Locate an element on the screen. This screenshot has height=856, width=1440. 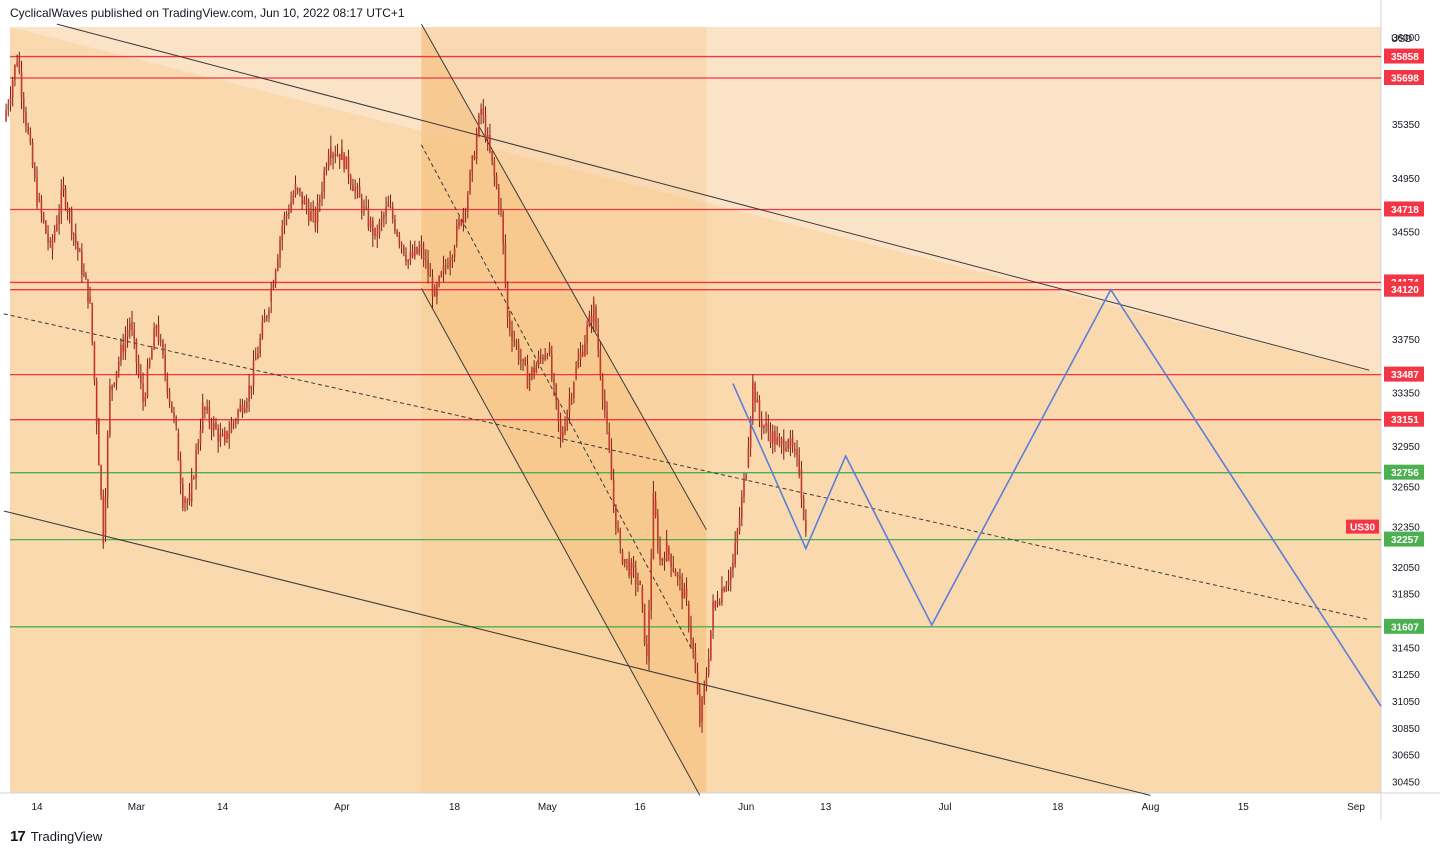
brand-name: TradingView is located at coordinates (66, 836).